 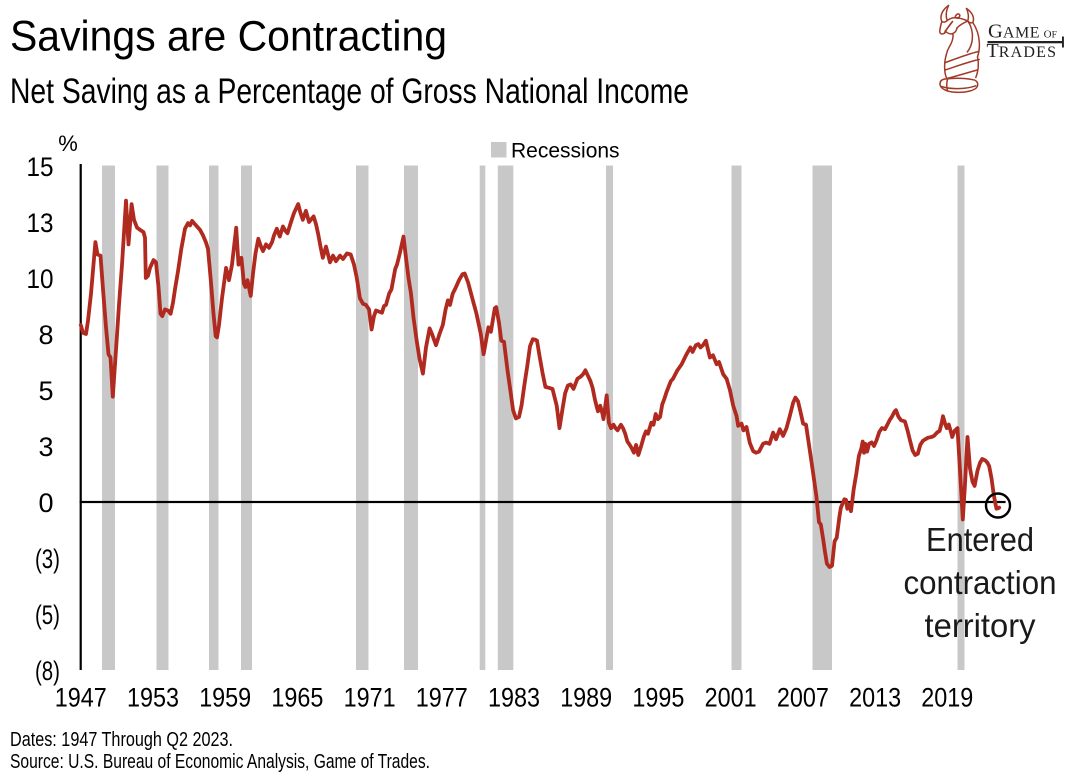 I want to click on svg-text: 3, so click(x=45, y=447).